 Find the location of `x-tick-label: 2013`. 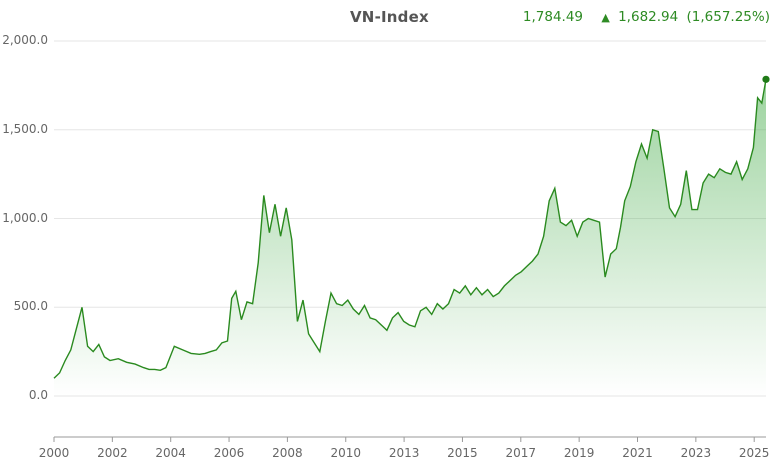

x-tick-label: 2013 is located at coordinates (404, 453).